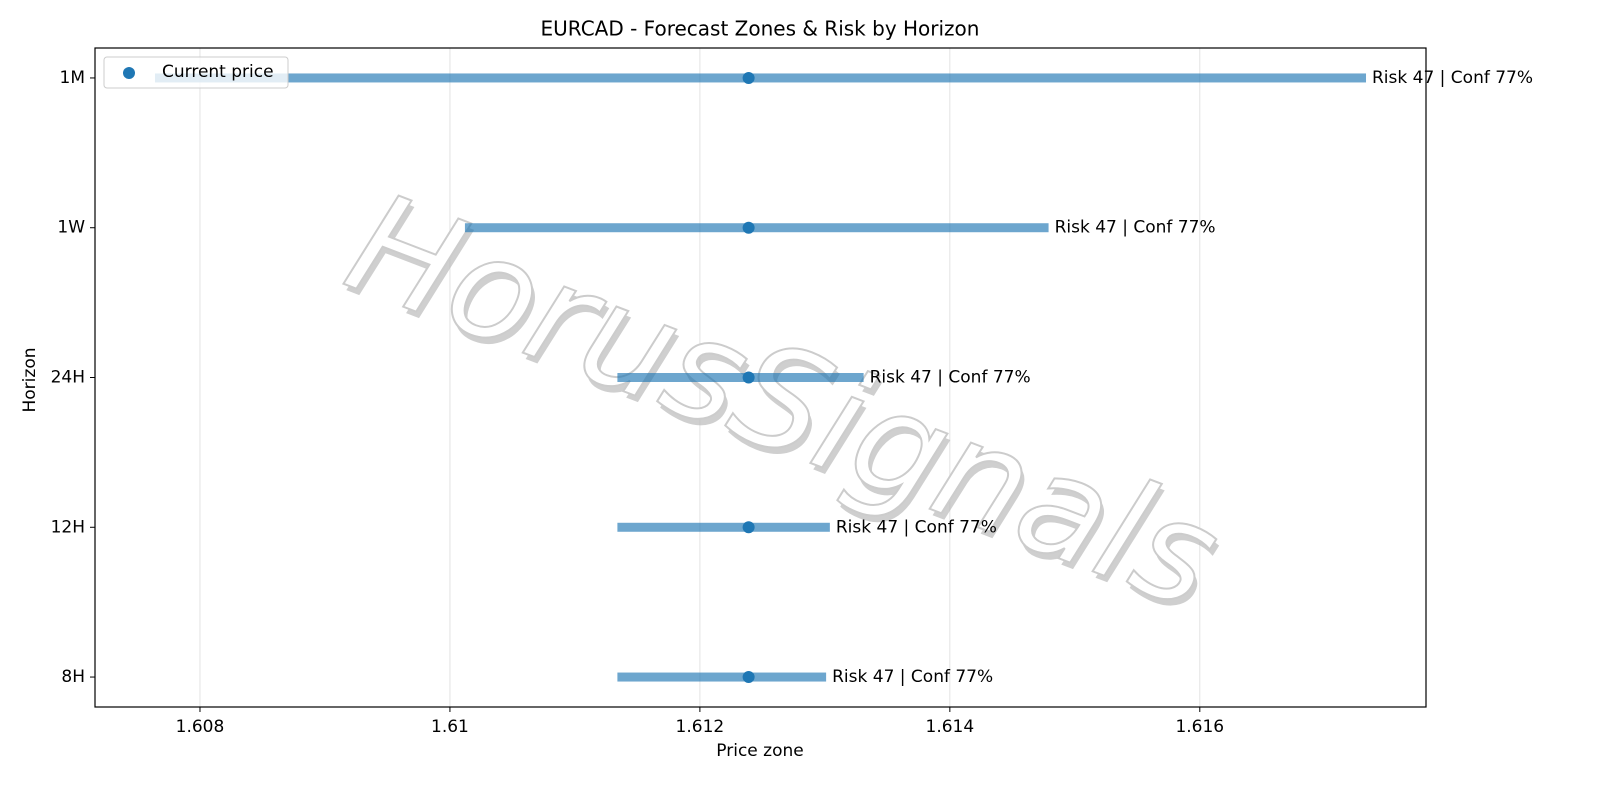  What do you see at coordinates (73, 677) in the screenshot?
I see `y-tick-label: 8H` at bounding box center [73, 677].